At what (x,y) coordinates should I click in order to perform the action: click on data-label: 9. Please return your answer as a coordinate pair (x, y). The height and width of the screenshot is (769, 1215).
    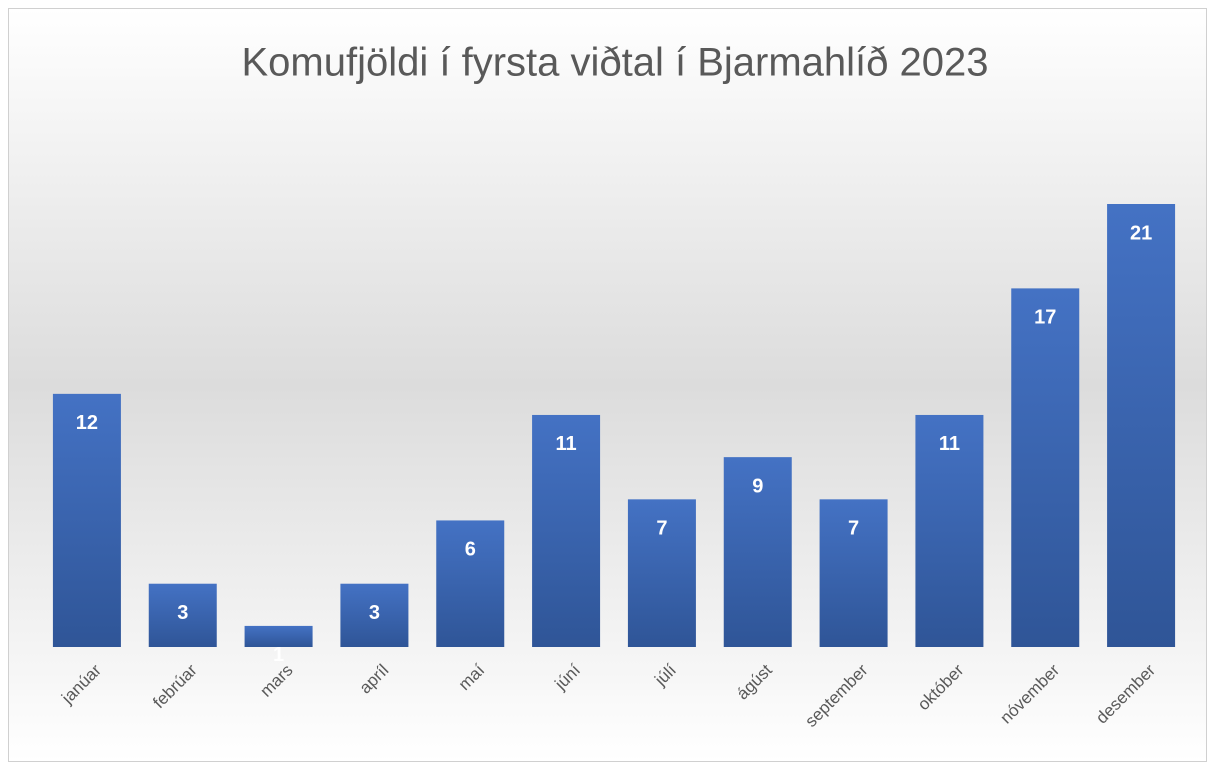
    Looking at the image, I should click on (757, 486).